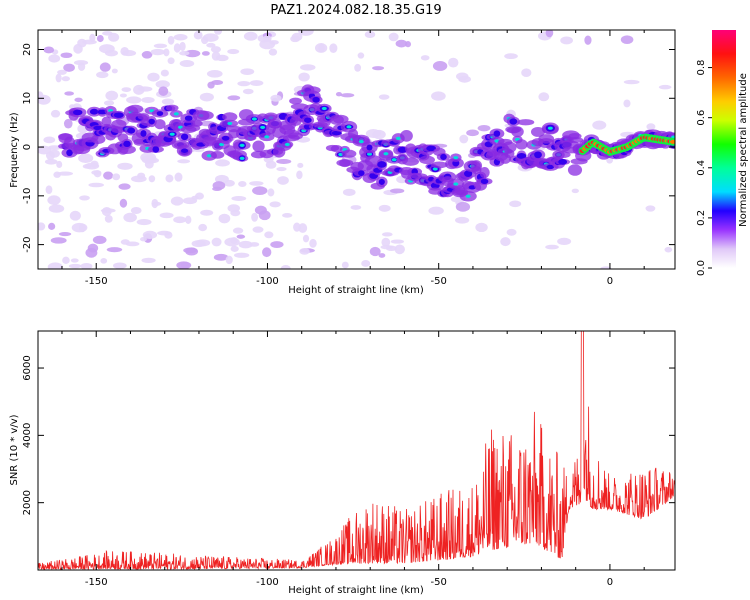 The height and width of the screenshot is (600, 750). I want to click on snr-xtick-label: -150, so click(96, 582).